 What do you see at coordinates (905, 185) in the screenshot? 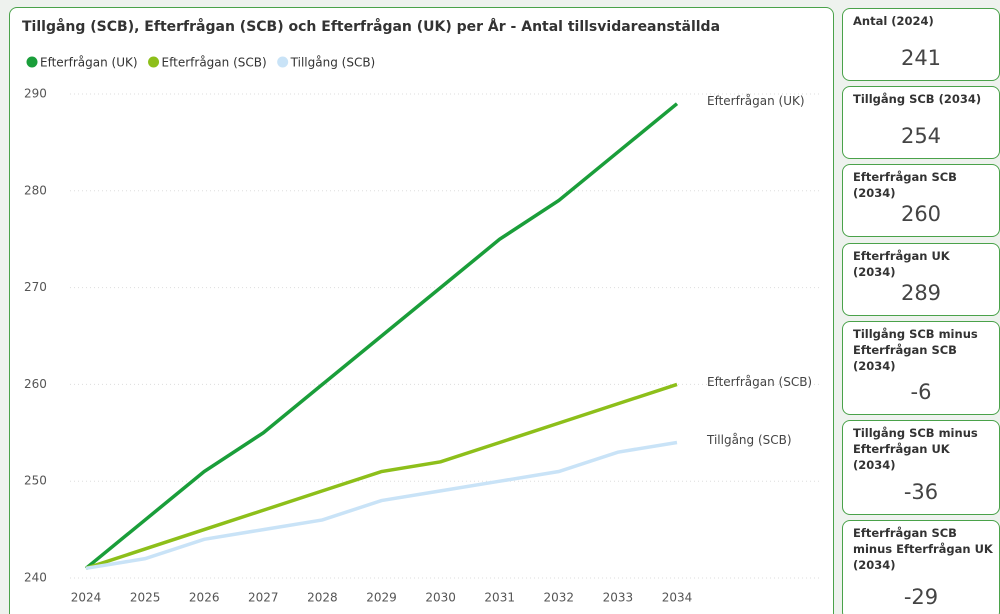
I see `card-title: Efterfrågan SCB (2034)` at bounding box center [905, 185].